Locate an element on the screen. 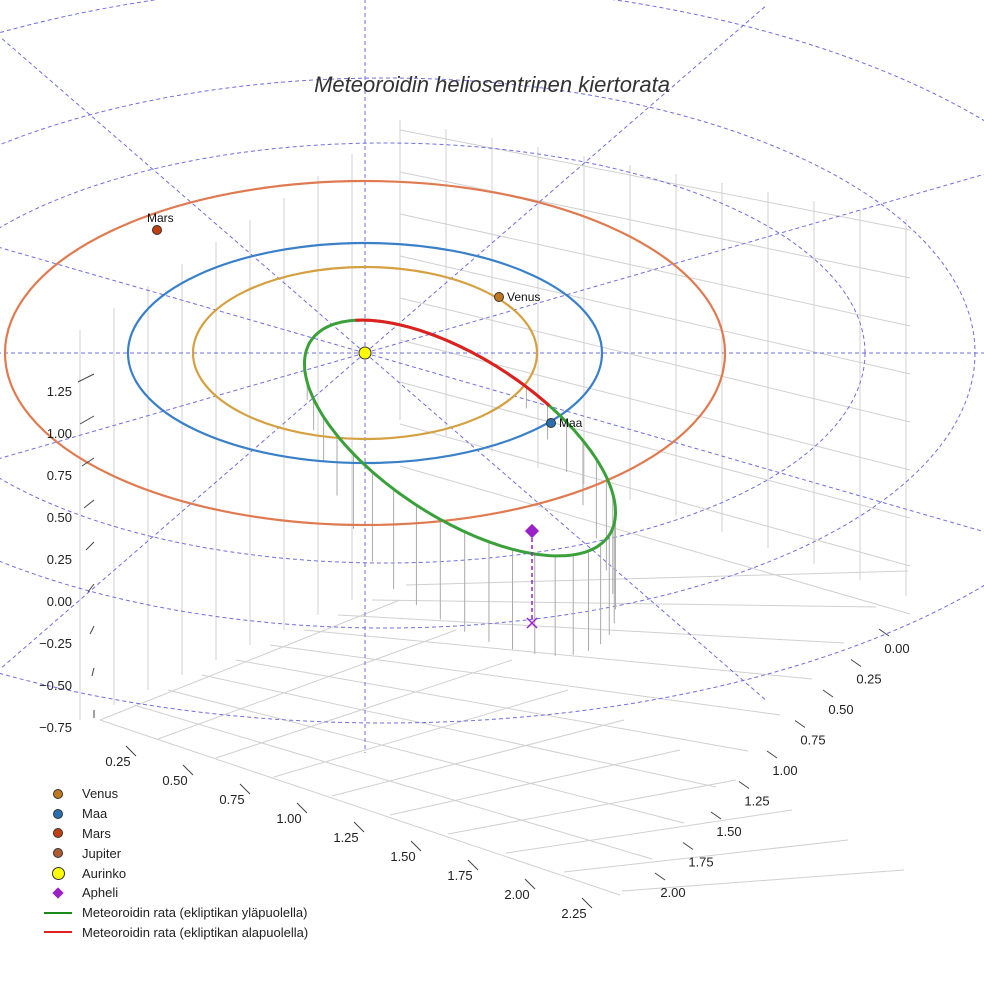  orbit-projection-stems is located at coordinates (461, 519).